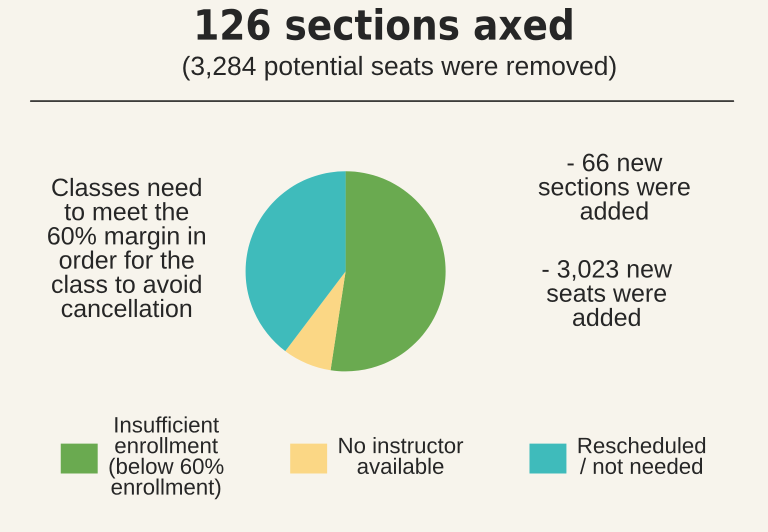 Image resolution: width=768 pixels, height=532 pixels. Describe the element at coordinates (166, 458) in the screenshot. I see `legend-label: Insufficient enrollment (below 60% enrollment)` at that location.